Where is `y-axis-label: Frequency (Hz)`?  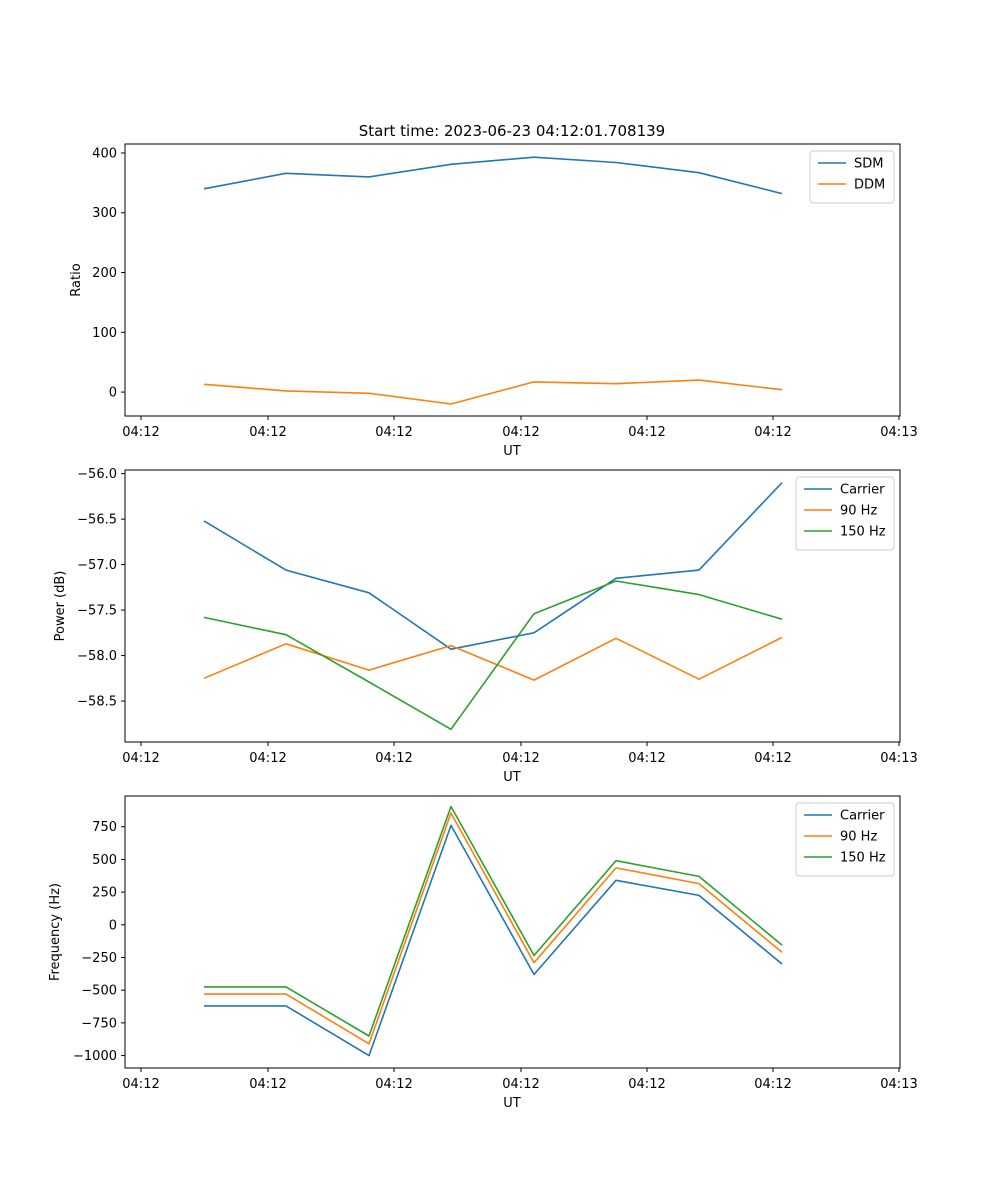 y-axis-label: Frequency (Hz) is located at coordinates (55, 932).